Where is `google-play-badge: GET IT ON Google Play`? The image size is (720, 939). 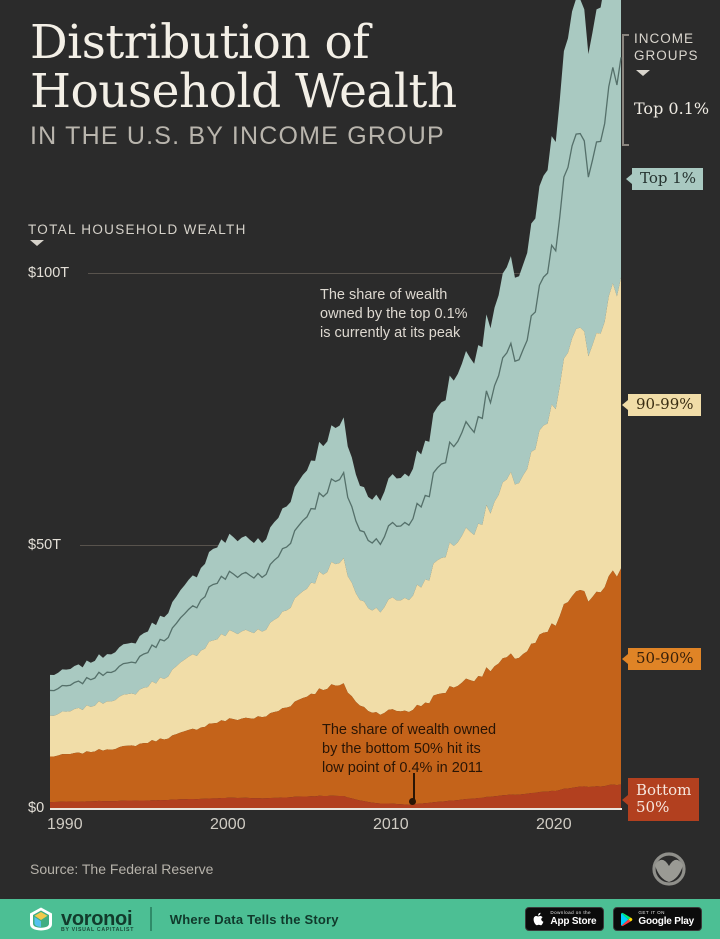 google-play-badge: GET IT ON Google Play is located at coordinates (657, 919).